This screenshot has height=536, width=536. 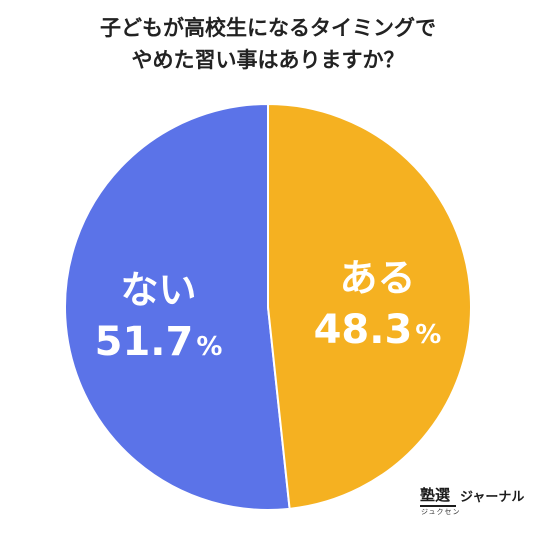 I want to click on slice-value-aru: 48.3%, so click(x=378, y=330).